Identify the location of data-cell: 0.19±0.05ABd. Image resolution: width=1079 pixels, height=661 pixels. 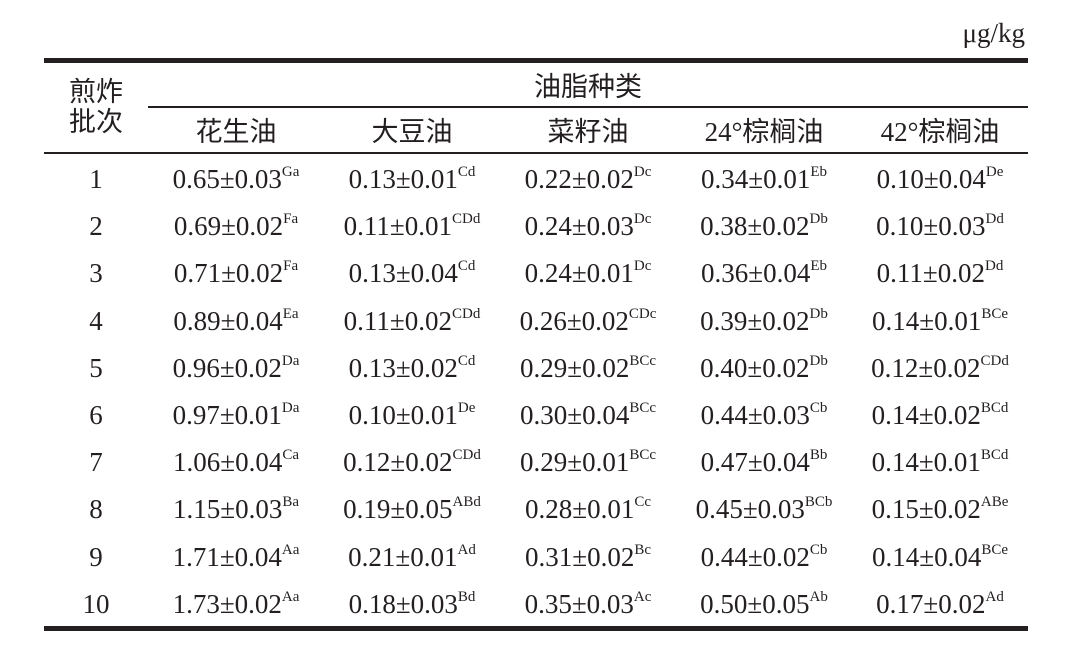
(412, 509).